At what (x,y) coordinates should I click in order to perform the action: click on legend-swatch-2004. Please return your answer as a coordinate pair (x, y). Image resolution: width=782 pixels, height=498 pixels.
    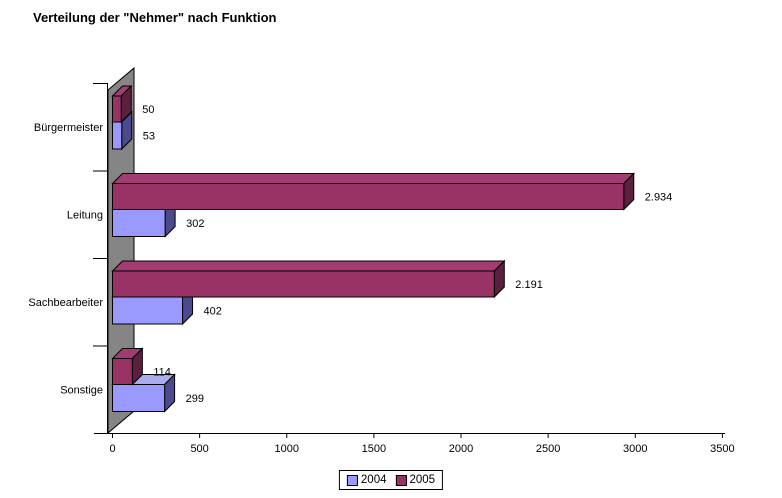
    Looking at the image, I should click on (352, 480).